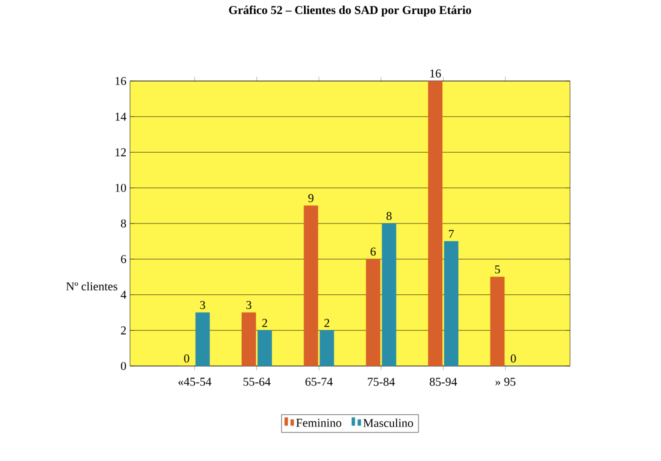 This screenshot has width=661, height=461. Describe the element at coordinates (350, 11) in the screenshot. I see `chart-title: Gráfico 52 – Clientes do SAD por Grupo Etário` at that location.